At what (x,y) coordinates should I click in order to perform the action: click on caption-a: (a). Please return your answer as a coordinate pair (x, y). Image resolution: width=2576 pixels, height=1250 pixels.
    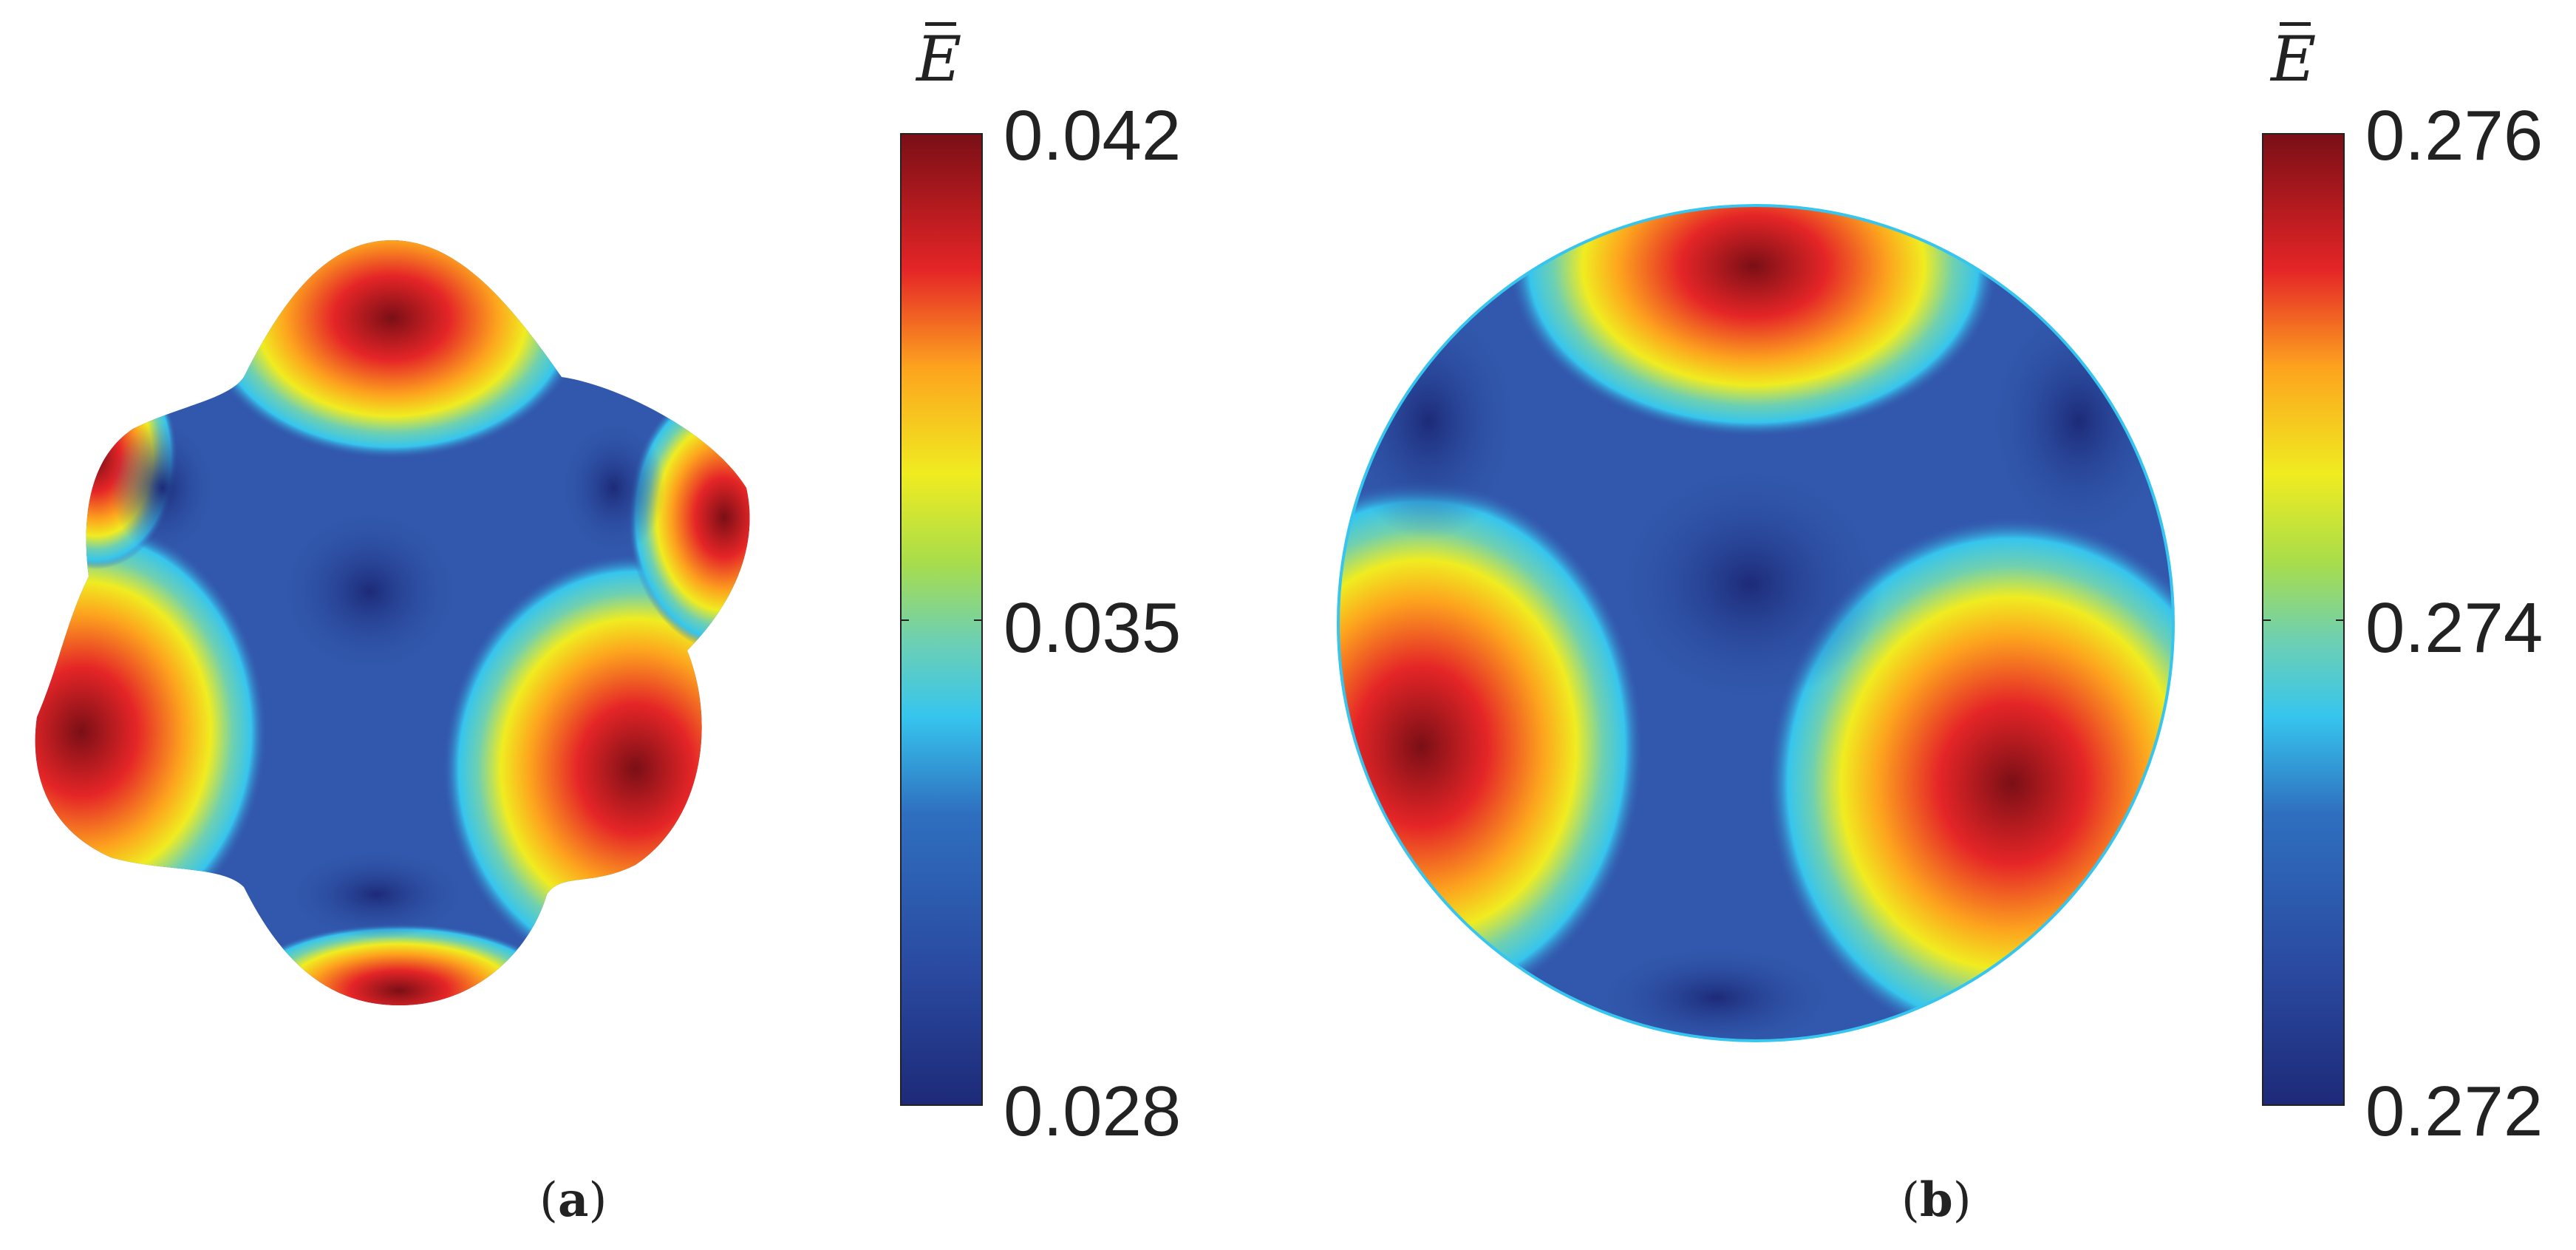
    Looking at the image, I should click on (573, 1200).